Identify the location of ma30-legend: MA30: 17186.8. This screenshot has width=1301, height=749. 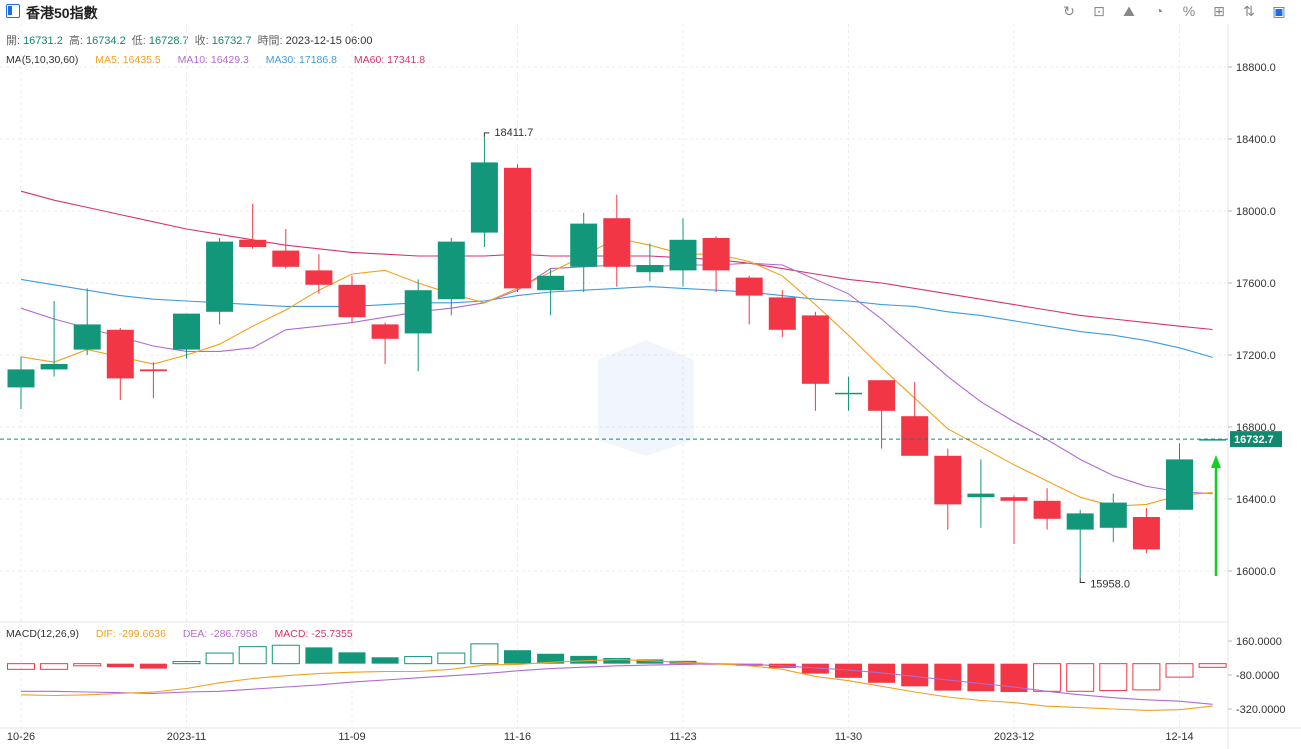
(301, 60).